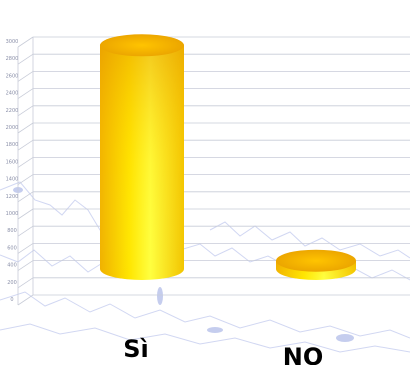 The width and height of the screenshot is (410, 365). I want to click on bar-shade, so click(142, 162).